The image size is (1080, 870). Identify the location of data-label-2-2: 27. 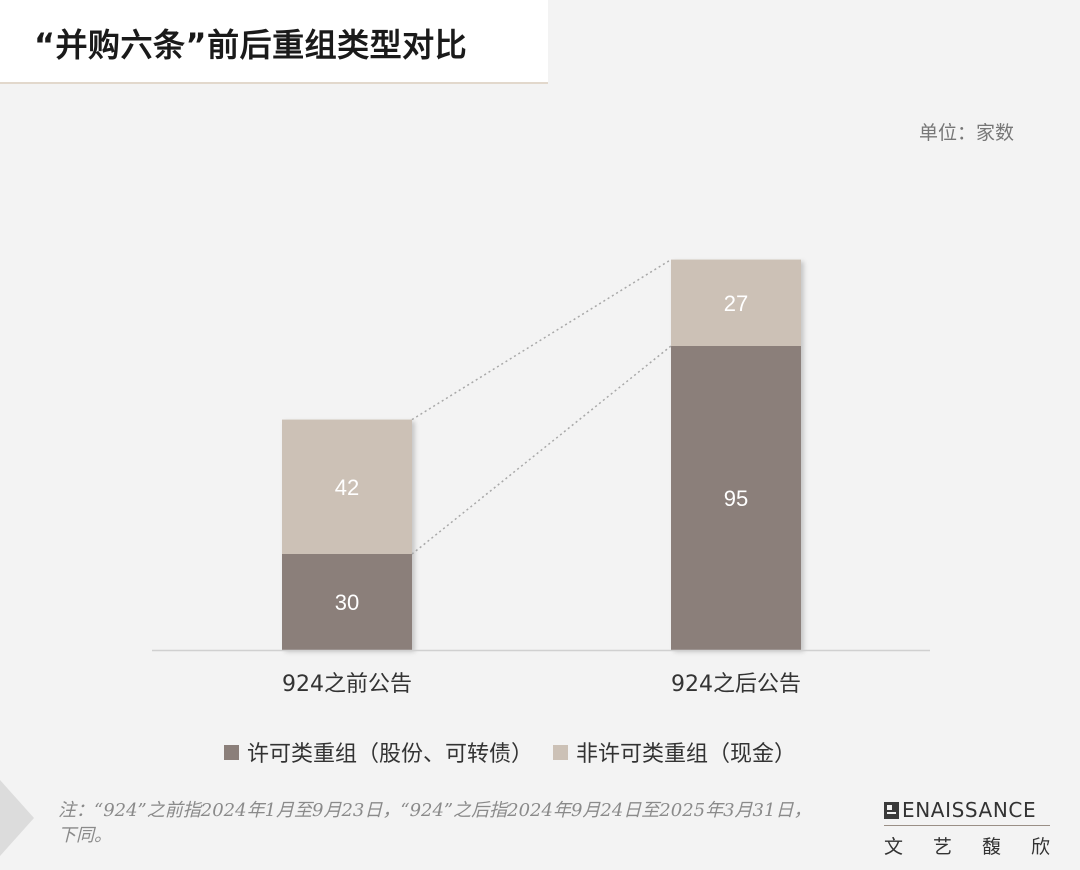
(736, 303).